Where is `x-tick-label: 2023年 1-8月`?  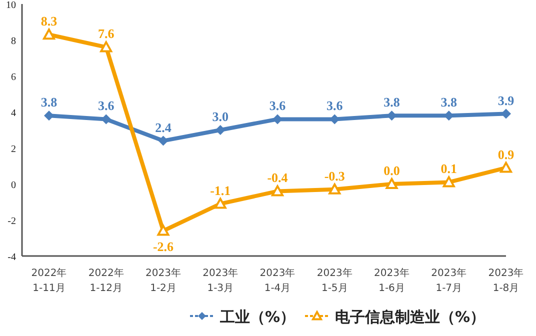 x-tick-label: 2023年 1-8月 is located at coordinates (506, 280).